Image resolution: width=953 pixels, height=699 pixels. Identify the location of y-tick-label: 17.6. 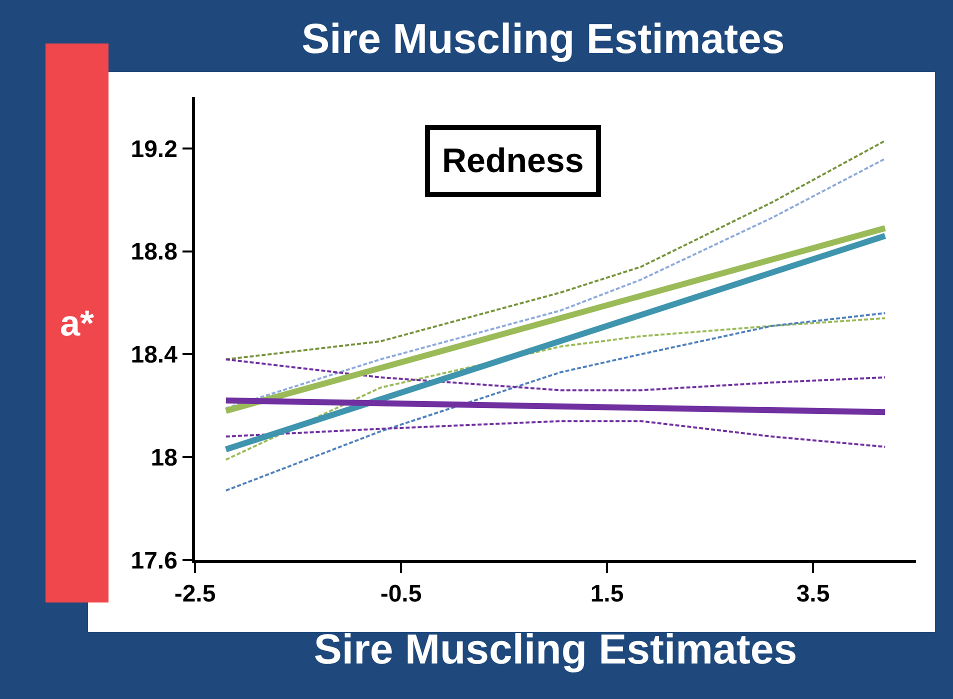
(154, 560).